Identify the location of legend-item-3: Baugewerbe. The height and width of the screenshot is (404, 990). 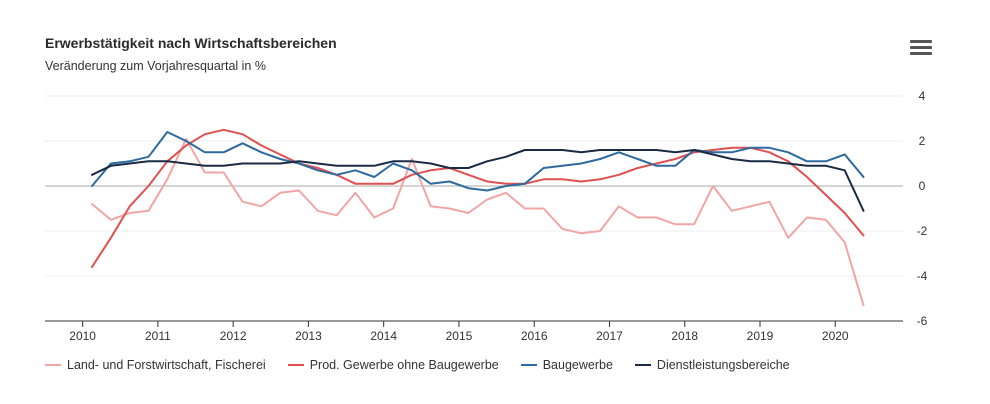
(566, 365).